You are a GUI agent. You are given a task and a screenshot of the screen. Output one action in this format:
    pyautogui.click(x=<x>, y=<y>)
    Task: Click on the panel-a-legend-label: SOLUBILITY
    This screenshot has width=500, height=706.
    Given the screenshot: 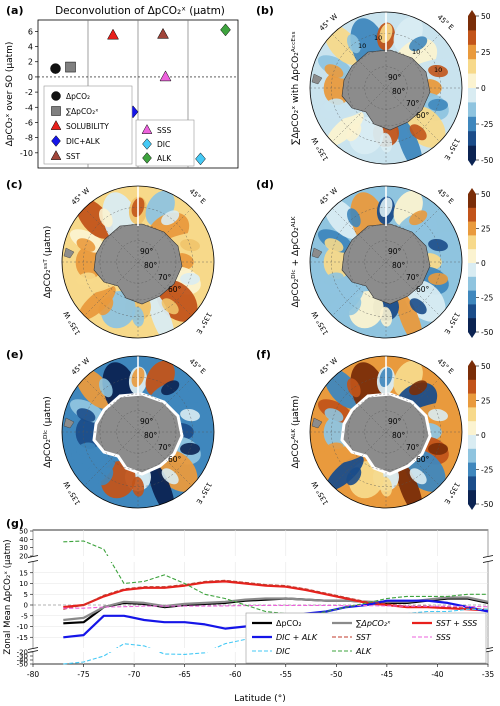 What is the action you would take?
    pyautogui.click(x=87, y=126)
    